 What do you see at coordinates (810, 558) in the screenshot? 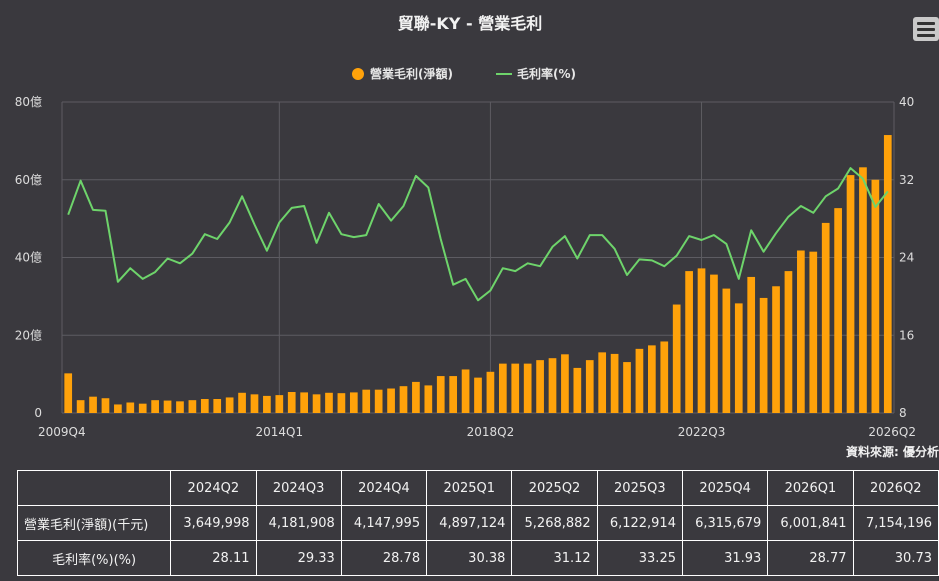
I see `table-cell: 28.77` at bounding box center [810, 558].